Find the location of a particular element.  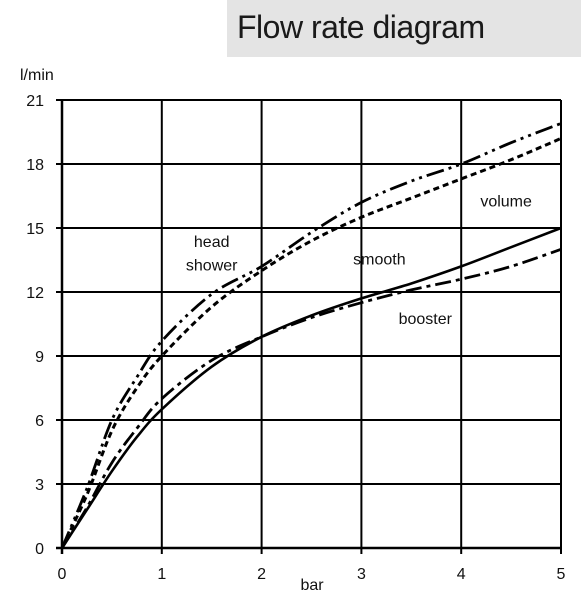

chart-title: Flow rate diagram is located at coordinates (361, 27).